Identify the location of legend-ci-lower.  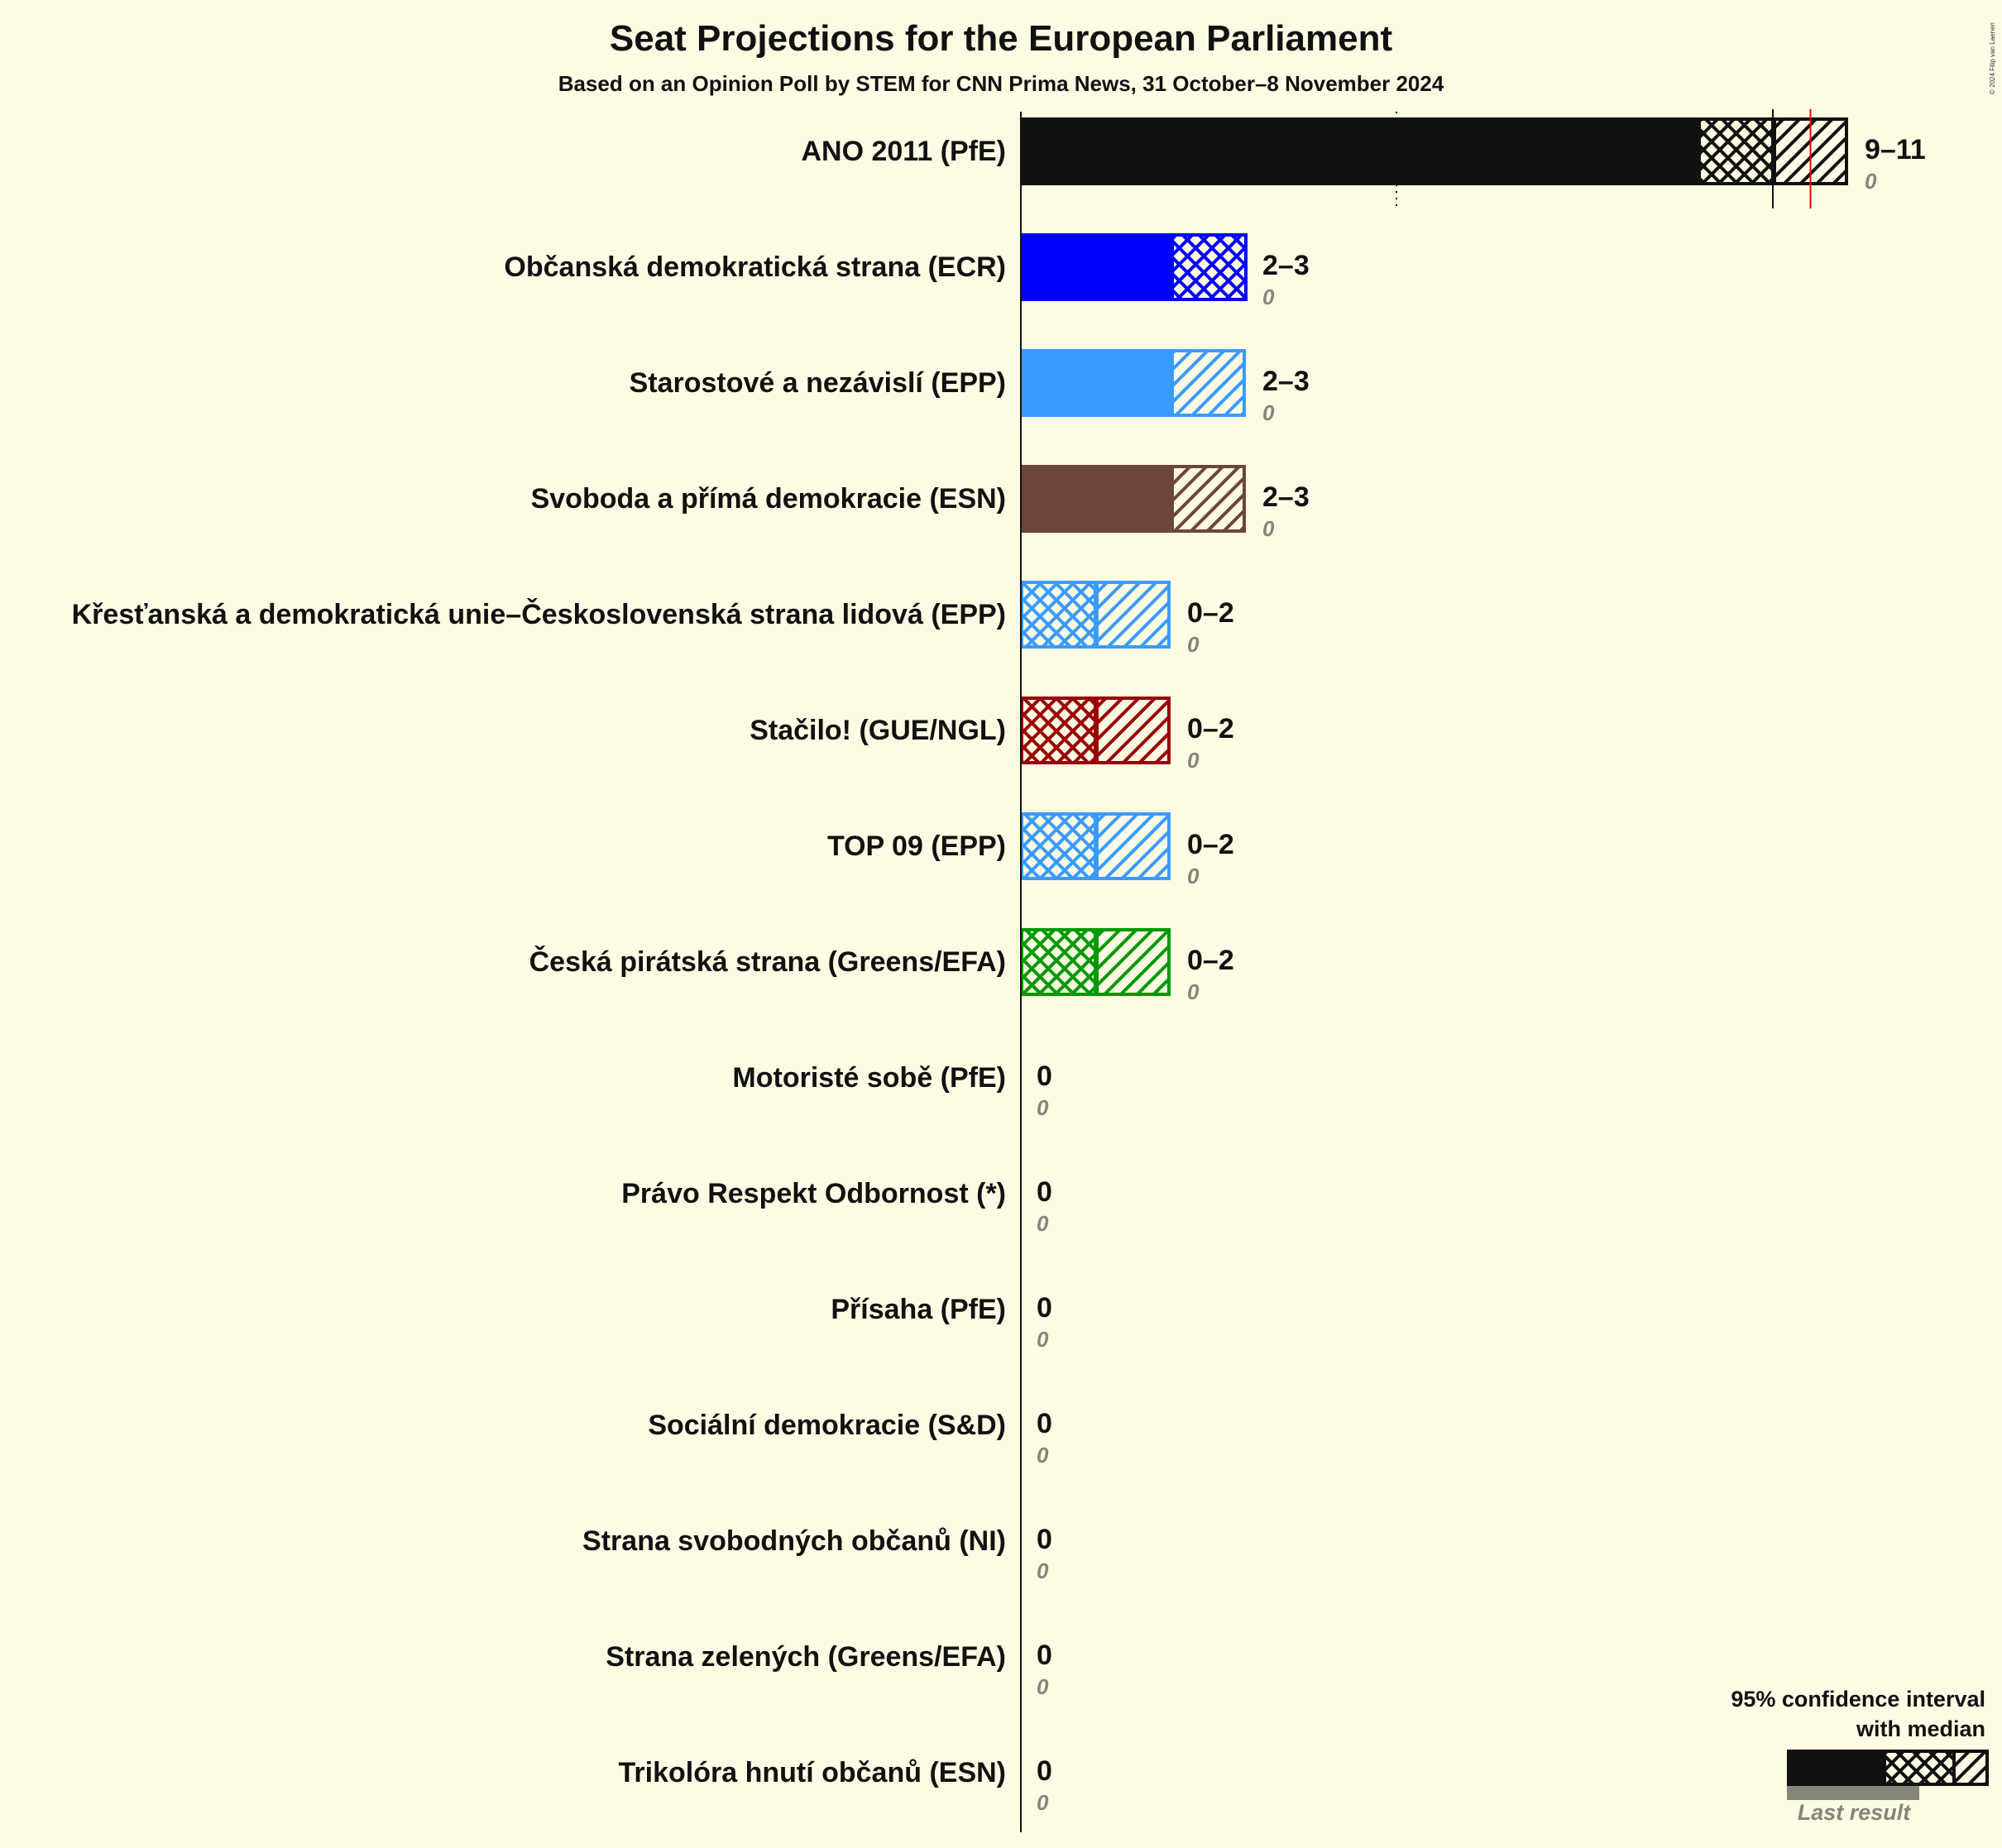
(1919, 1768).